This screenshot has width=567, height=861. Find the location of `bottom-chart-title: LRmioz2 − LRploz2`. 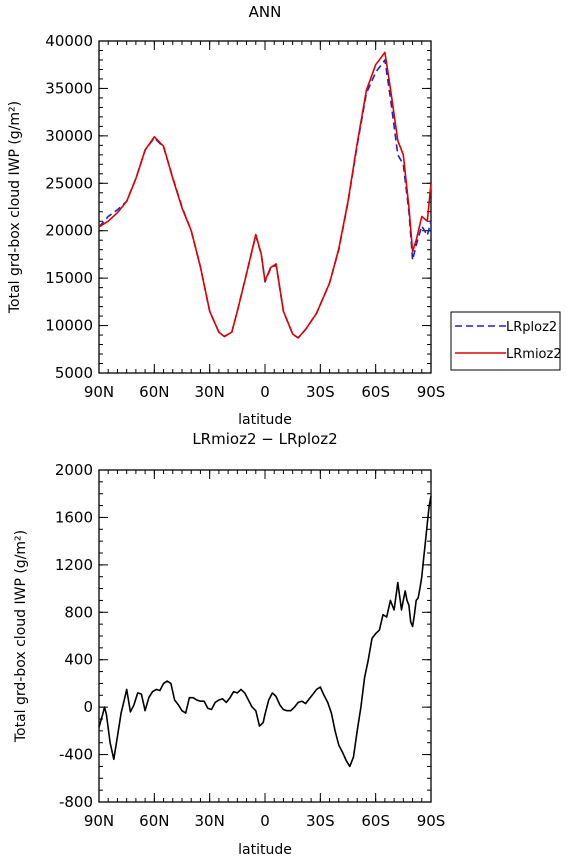

bottom-chart-title: LRmioz2 − LRploz2 is located at coordinates (264, 439).